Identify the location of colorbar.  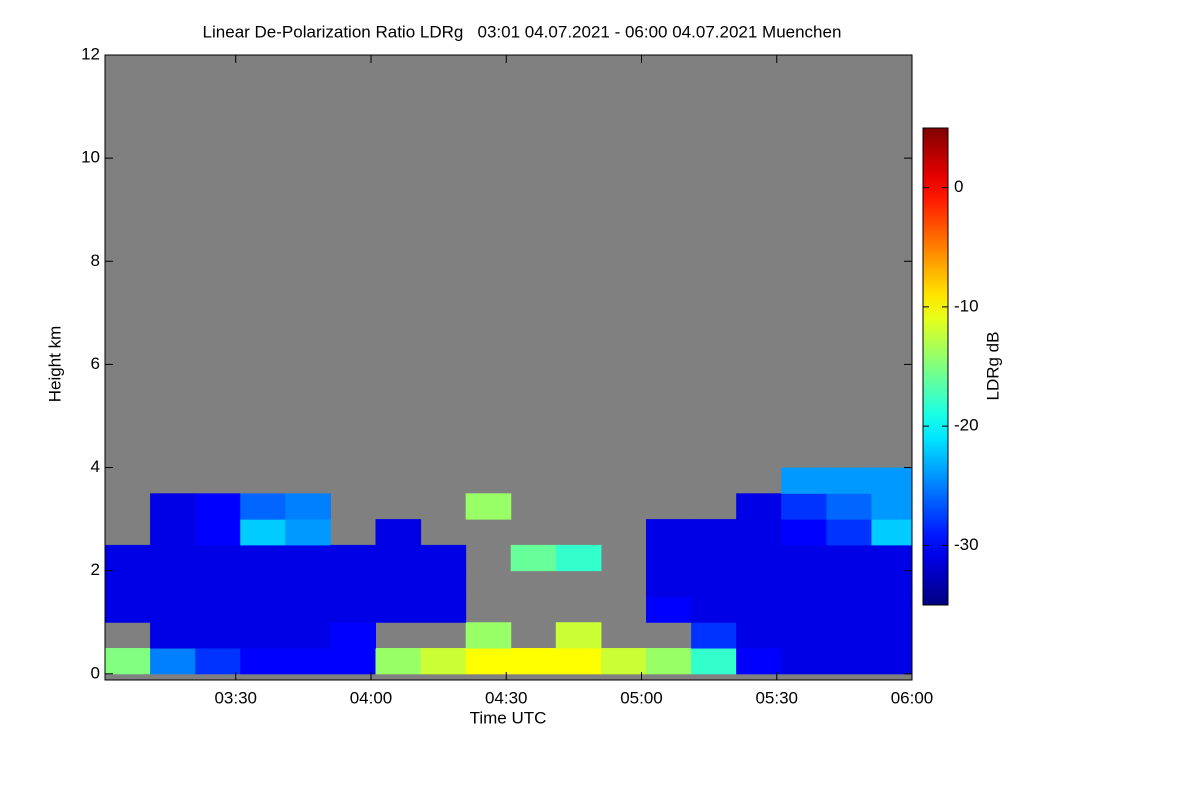
(935, 366).